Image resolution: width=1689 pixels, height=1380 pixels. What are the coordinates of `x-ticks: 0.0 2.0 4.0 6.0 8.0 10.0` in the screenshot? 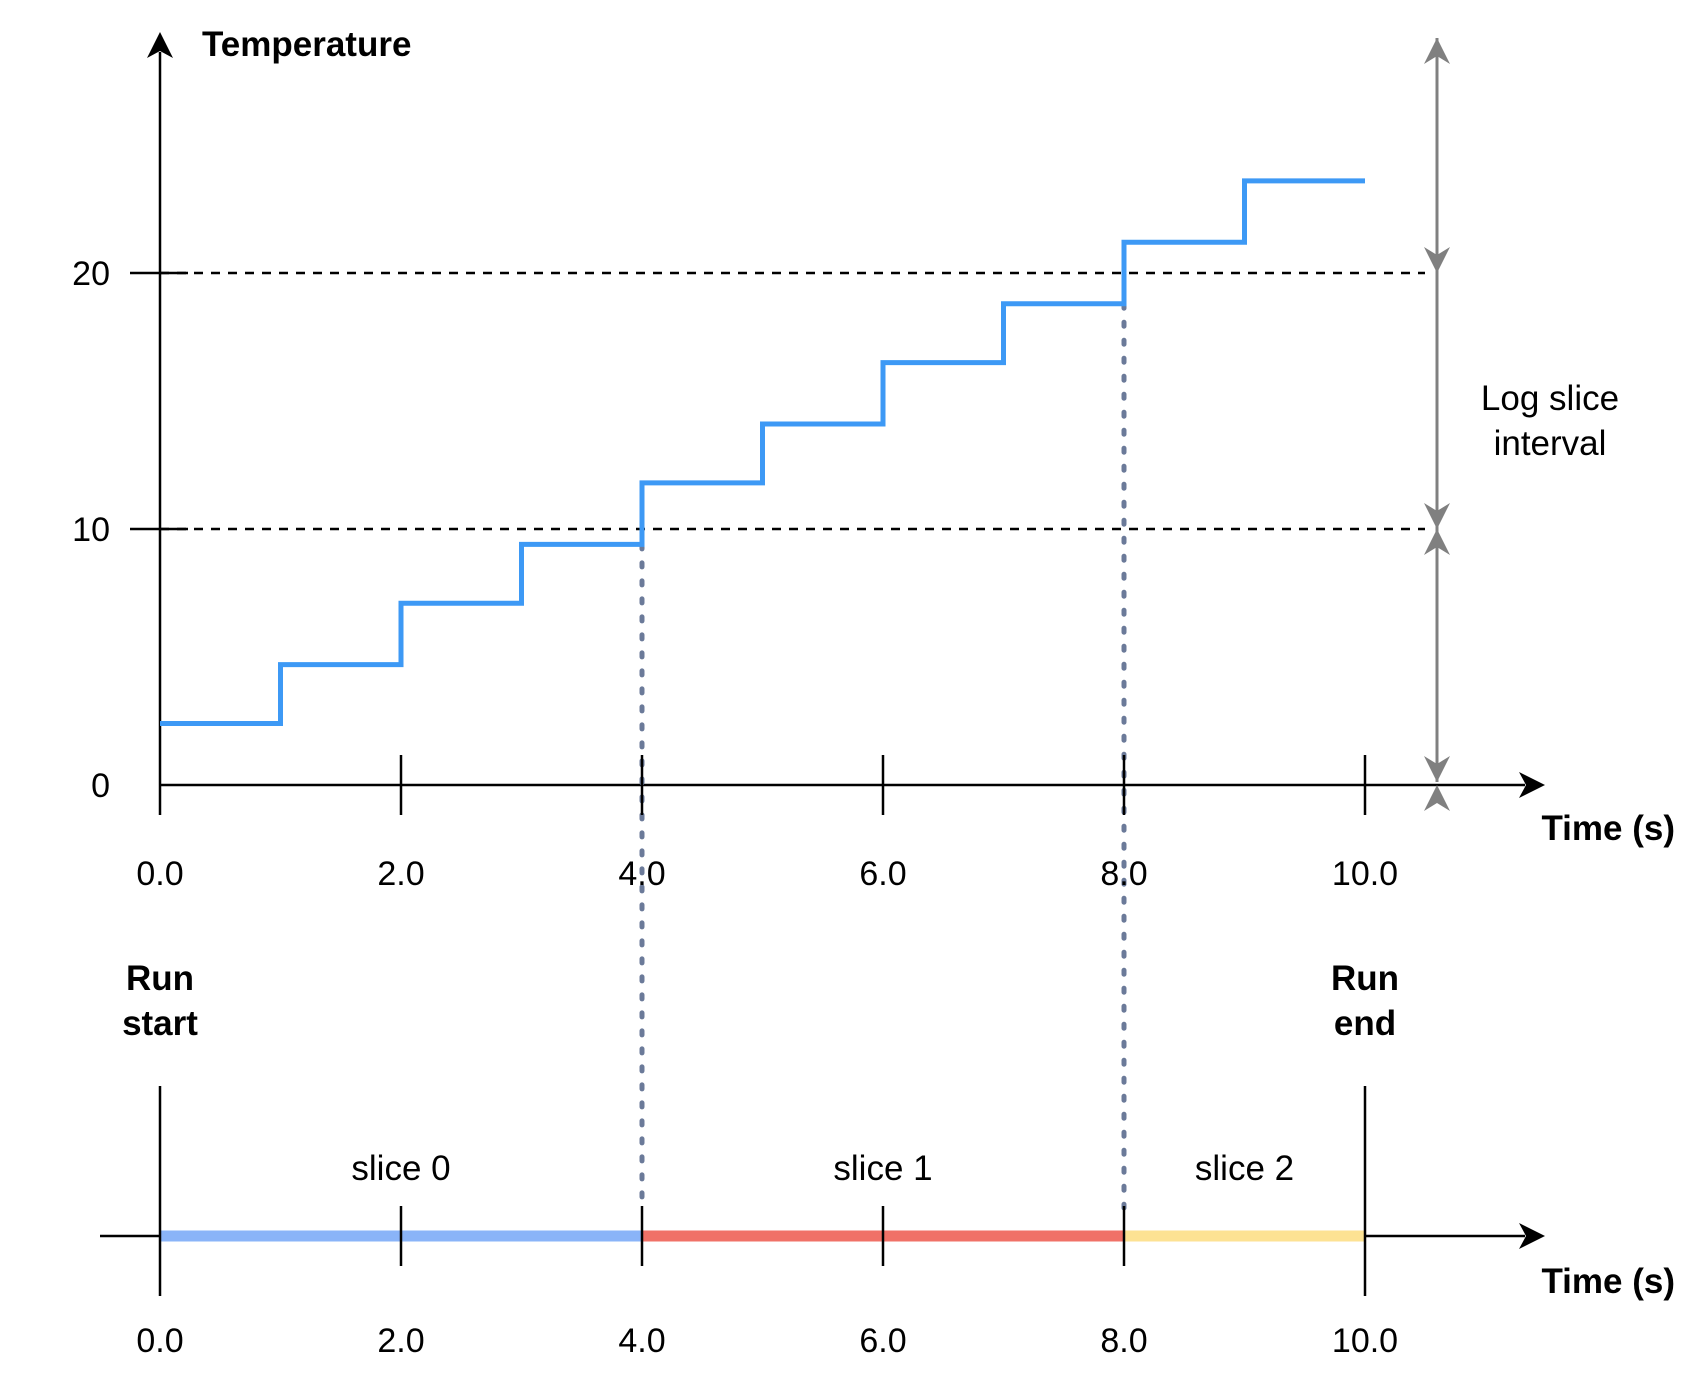 It's located at (767, 824).